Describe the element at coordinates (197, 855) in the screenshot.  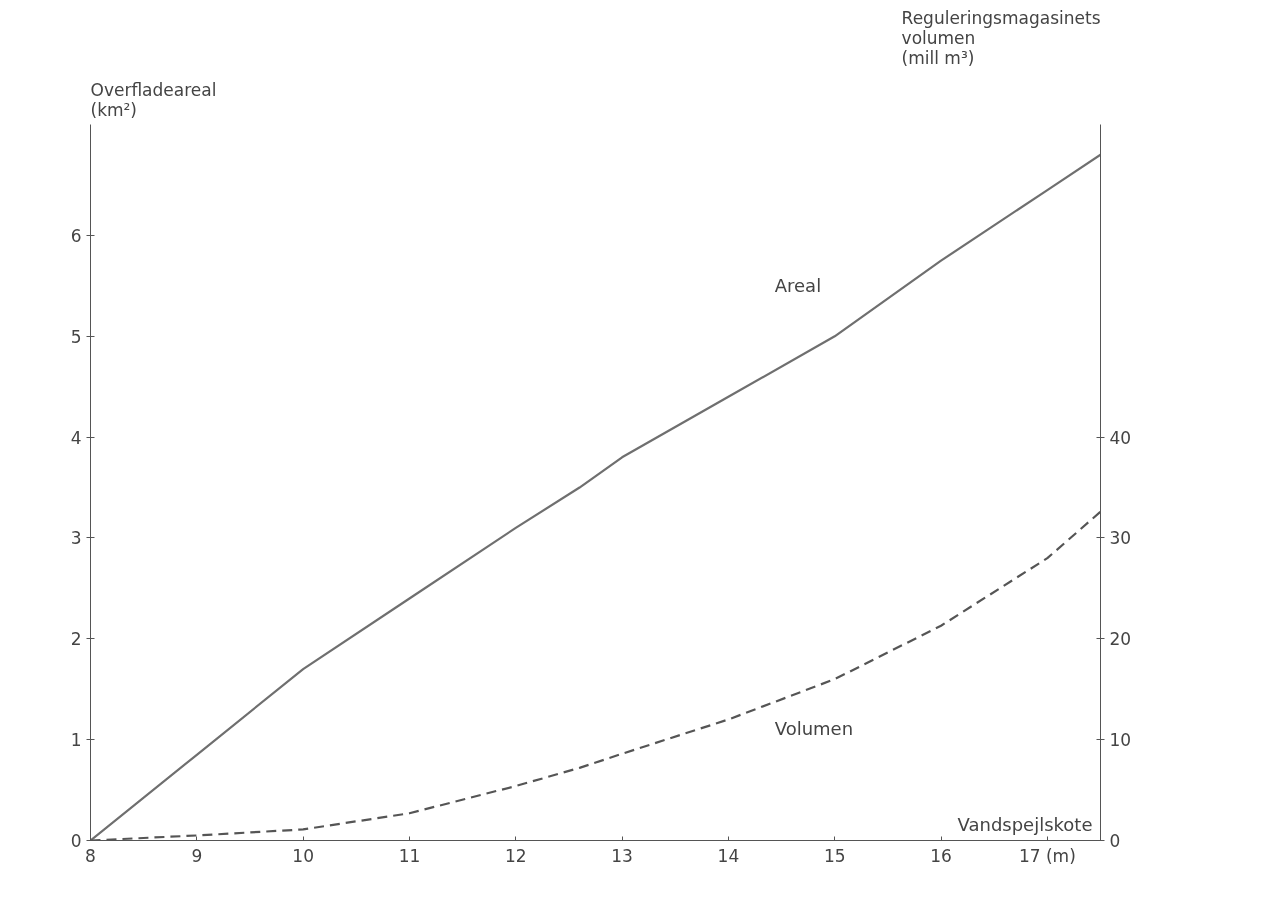
I see `x-tick-label: 9` at that location.